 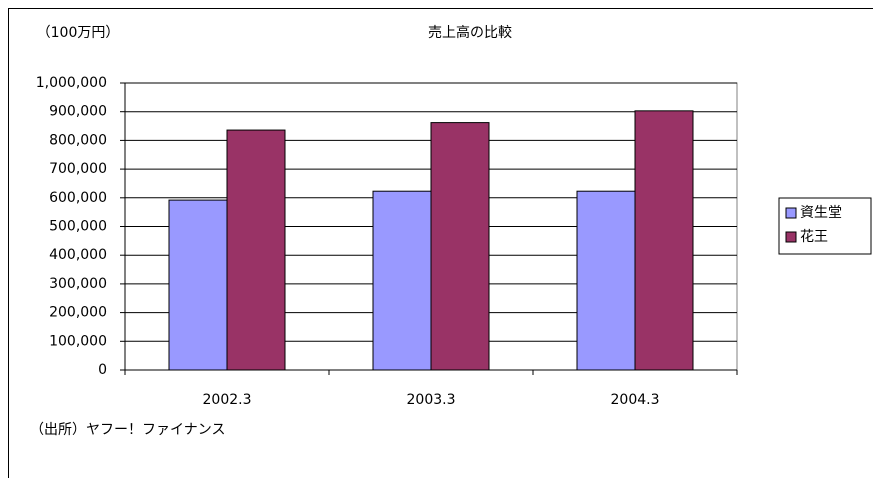 What do you see at coordinates (71, 83) in the screenshot?
I see `y-tick-label: 1,000,000` at bounding box center [71, 83].